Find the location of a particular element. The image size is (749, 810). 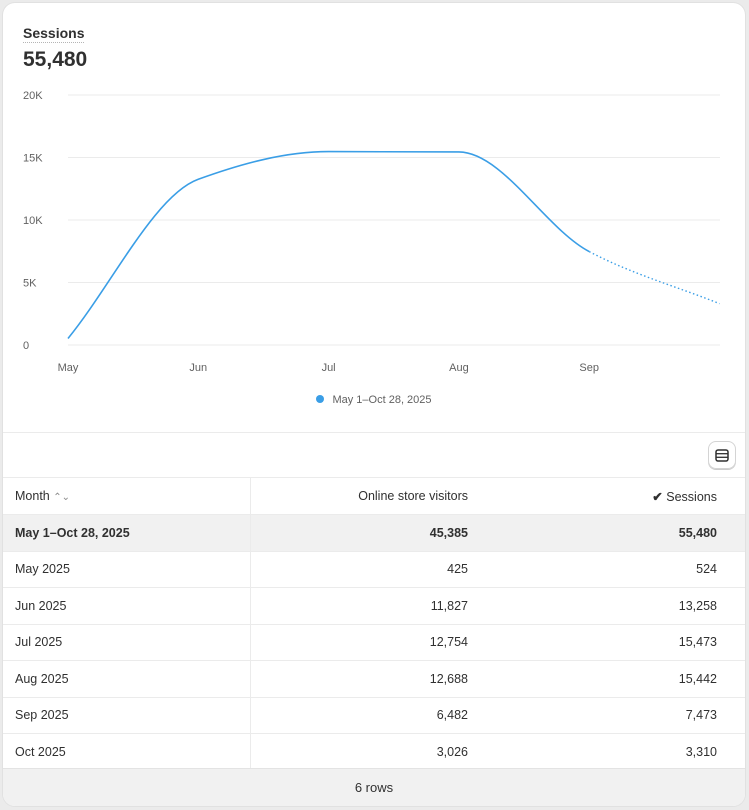

table-row: Jul 2025 12,754 15,473 is located at coordinates (374, 642).